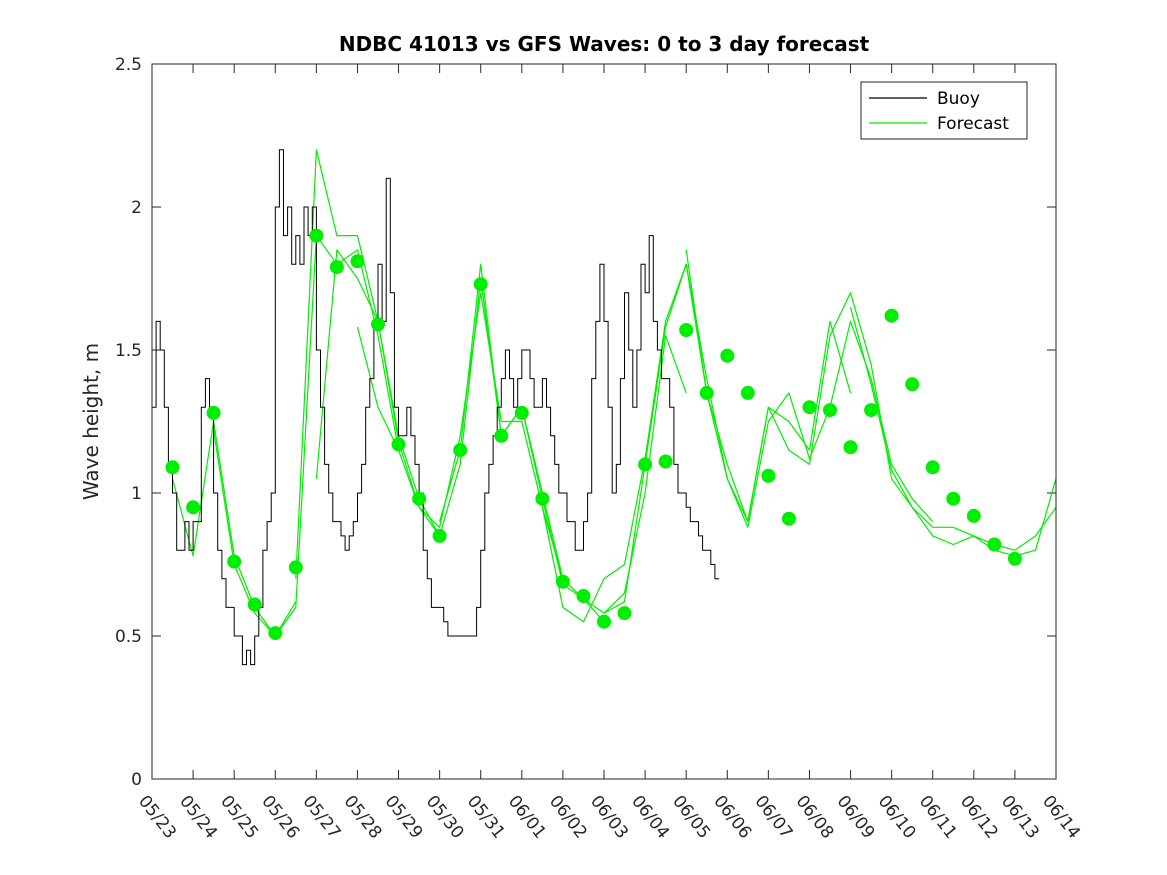 This screenshot has height=875, width=1167. I want to click on legend-label-1: Forecast, so click(973, 124).